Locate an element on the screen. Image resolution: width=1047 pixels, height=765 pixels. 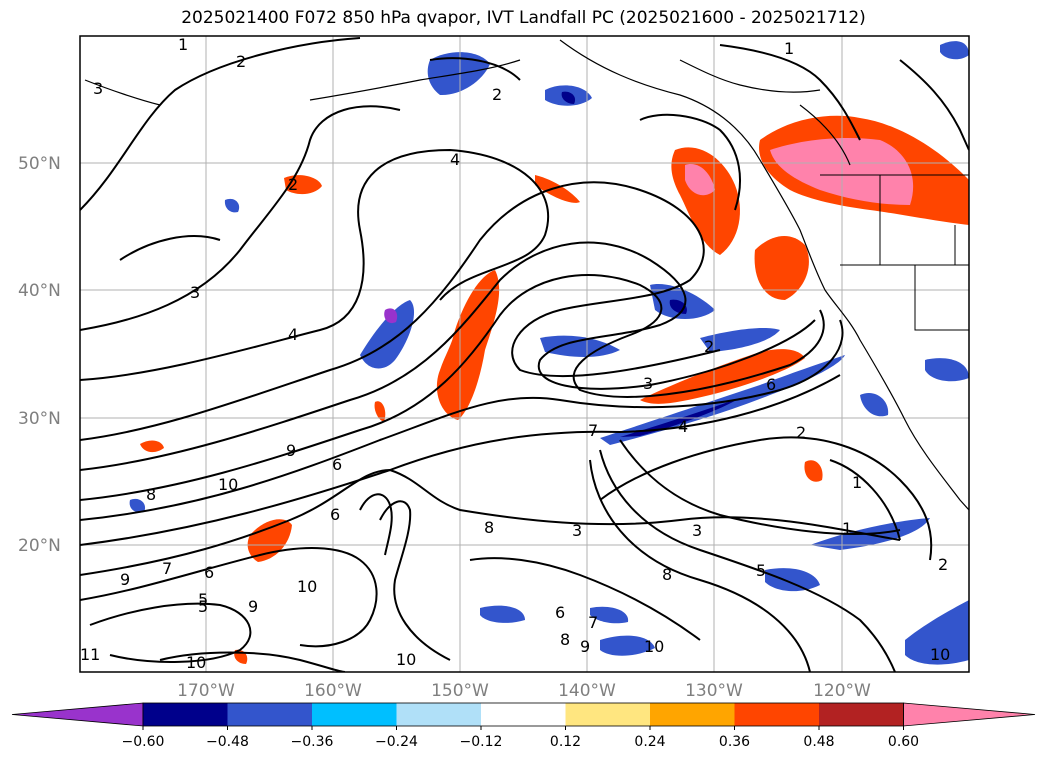
colorbar-tick-label: 0.60 is located at coordinates (903, 742).